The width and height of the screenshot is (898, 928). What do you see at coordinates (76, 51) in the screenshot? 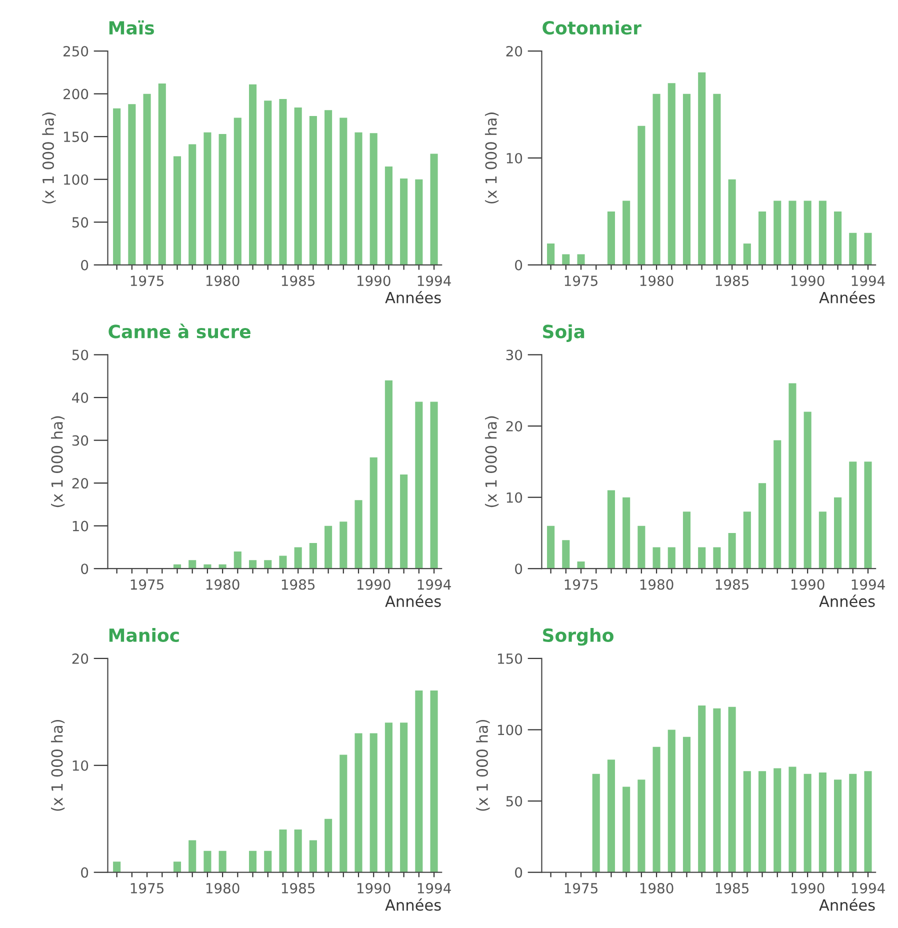
I see `y-tick-label: 250` at bounding box center [76, 51].